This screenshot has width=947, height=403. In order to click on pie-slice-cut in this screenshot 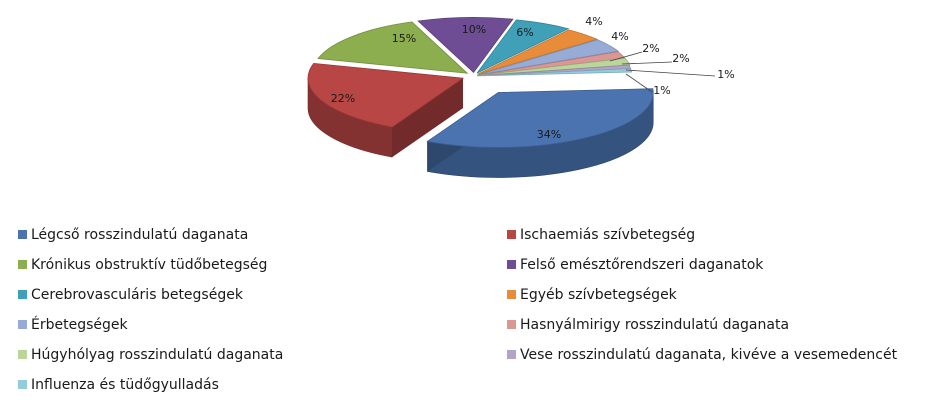, I will do `click(428, 118)`.